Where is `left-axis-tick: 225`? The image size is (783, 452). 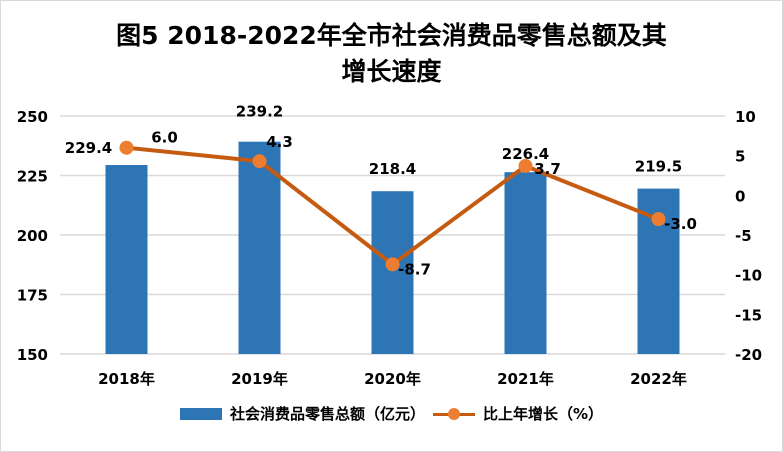 left-axis-tick: 225 is located at coordinates (32, 177).